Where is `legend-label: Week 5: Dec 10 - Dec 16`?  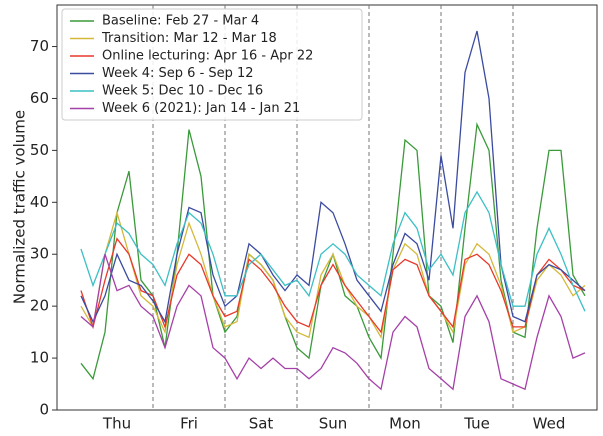
legend-label: Week 5: Dec 10 - Dec 16 is located at coordinates (182, 91).